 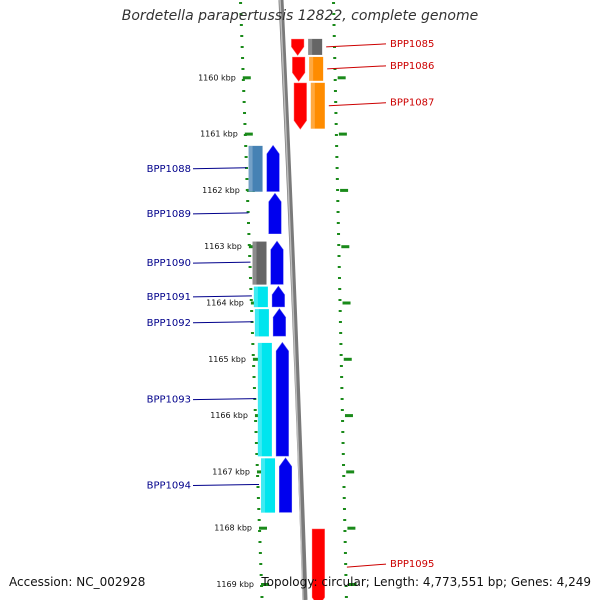 I want to click on gene-label-bpp1093: BPP1093, so click(x=169, y=400).